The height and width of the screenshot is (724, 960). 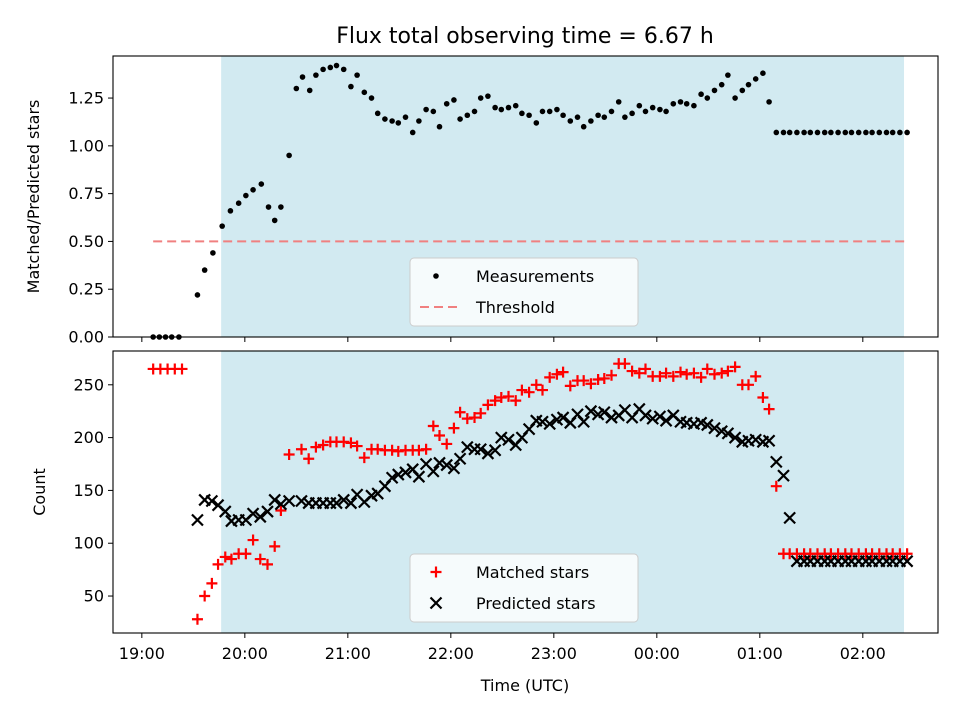 What do you see at coordinates (94, 596) in the screenshot?
I see `y-tick-label: 50` at bounding box center [94, 596].